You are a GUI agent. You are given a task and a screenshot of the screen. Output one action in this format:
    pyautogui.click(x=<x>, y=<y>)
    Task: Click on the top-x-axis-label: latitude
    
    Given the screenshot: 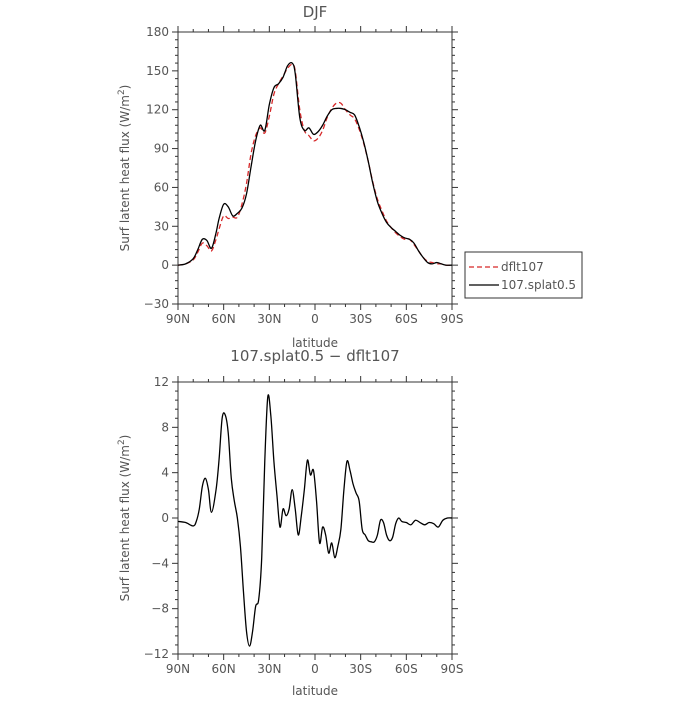 What is the action you would take?
    pyautogui.click(x=315, y=343)
    